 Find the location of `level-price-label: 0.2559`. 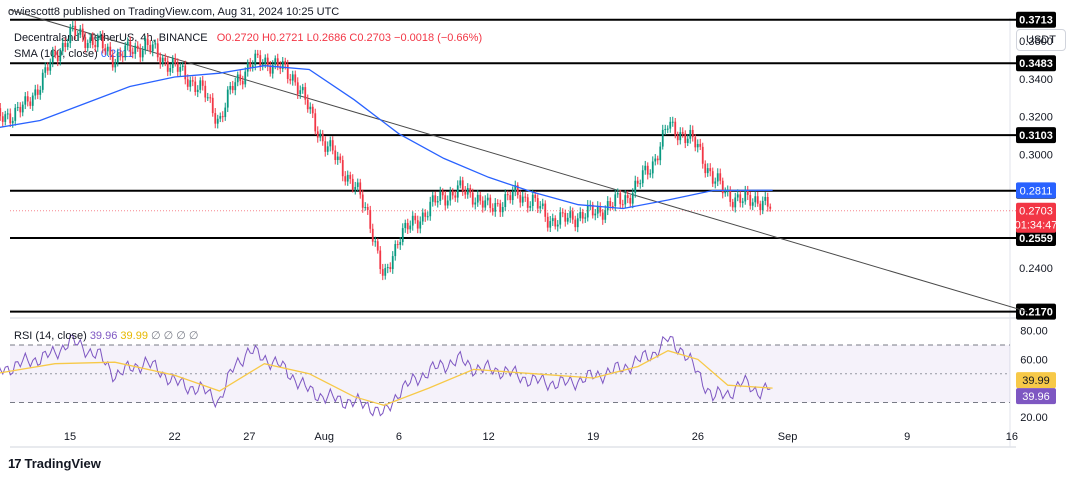

level-price-label: 0.2559 is located at coordinates (1036, 239).